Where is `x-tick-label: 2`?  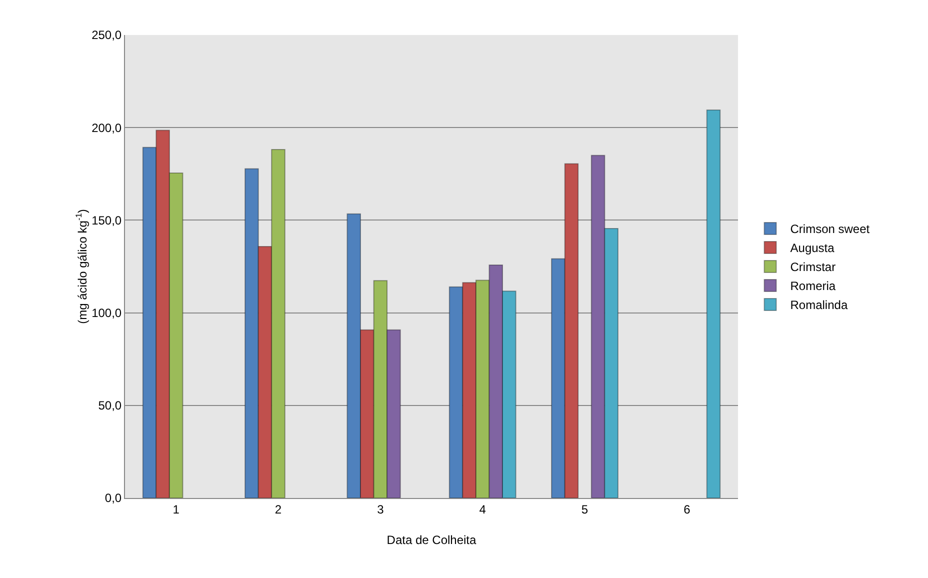
x-tick-label: 2 is located at coordinates (278, 509).